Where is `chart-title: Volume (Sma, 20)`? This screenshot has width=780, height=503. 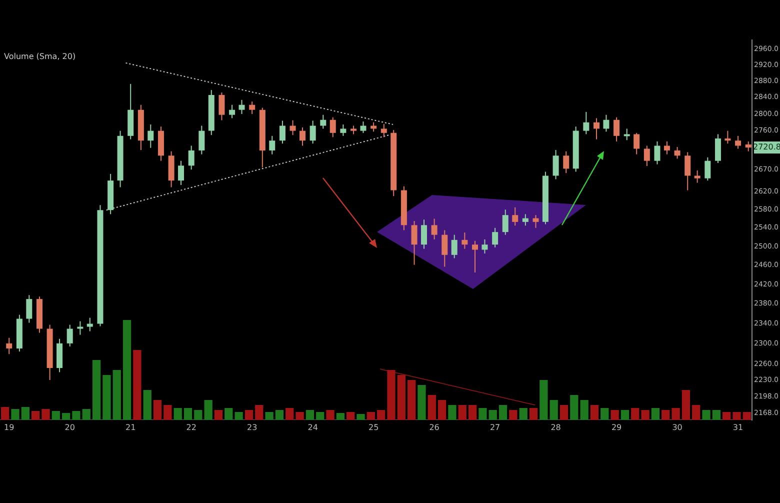
chart-title: Volume (Sma, 20) is located at coordinates (40, 56).